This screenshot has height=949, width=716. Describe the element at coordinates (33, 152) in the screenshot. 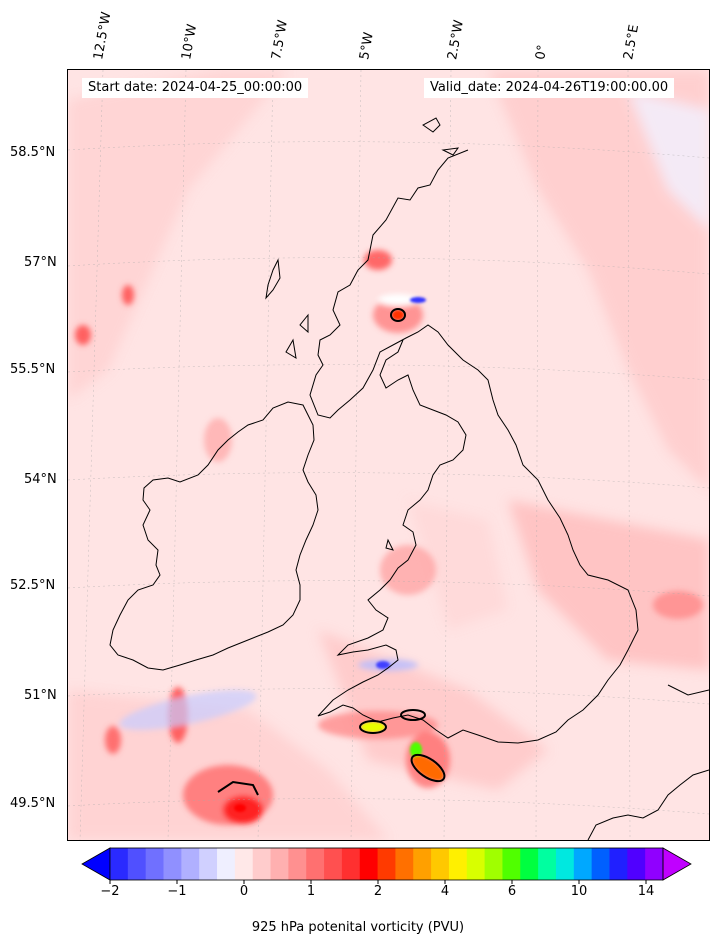

I see `lat-label-58-5: 58.5°N` at that location.